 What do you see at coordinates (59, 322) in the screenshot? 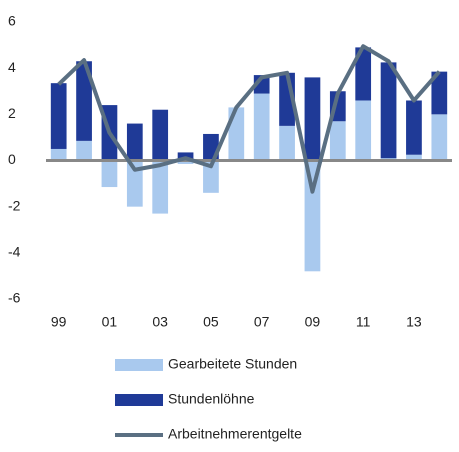
I see `x-tick-label: 99` at bounding box center [59, 322].